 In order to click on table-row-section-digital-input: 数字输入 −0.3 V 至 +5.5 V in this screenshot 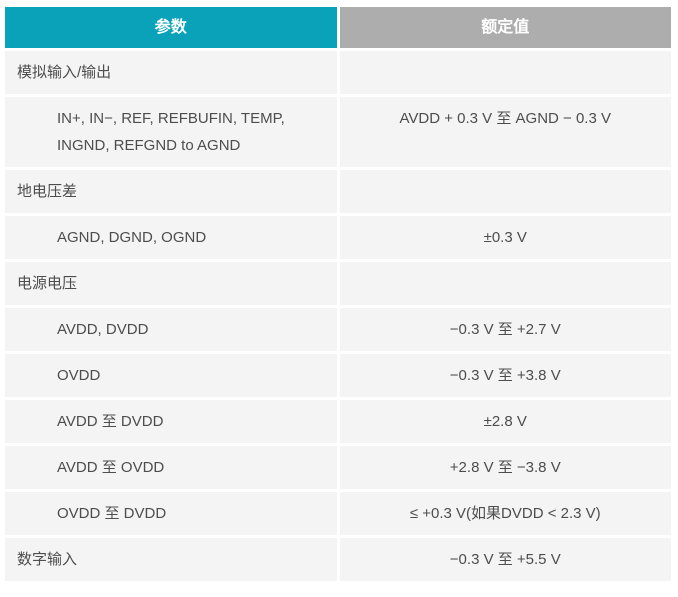, I will do `click(338, 559)`.